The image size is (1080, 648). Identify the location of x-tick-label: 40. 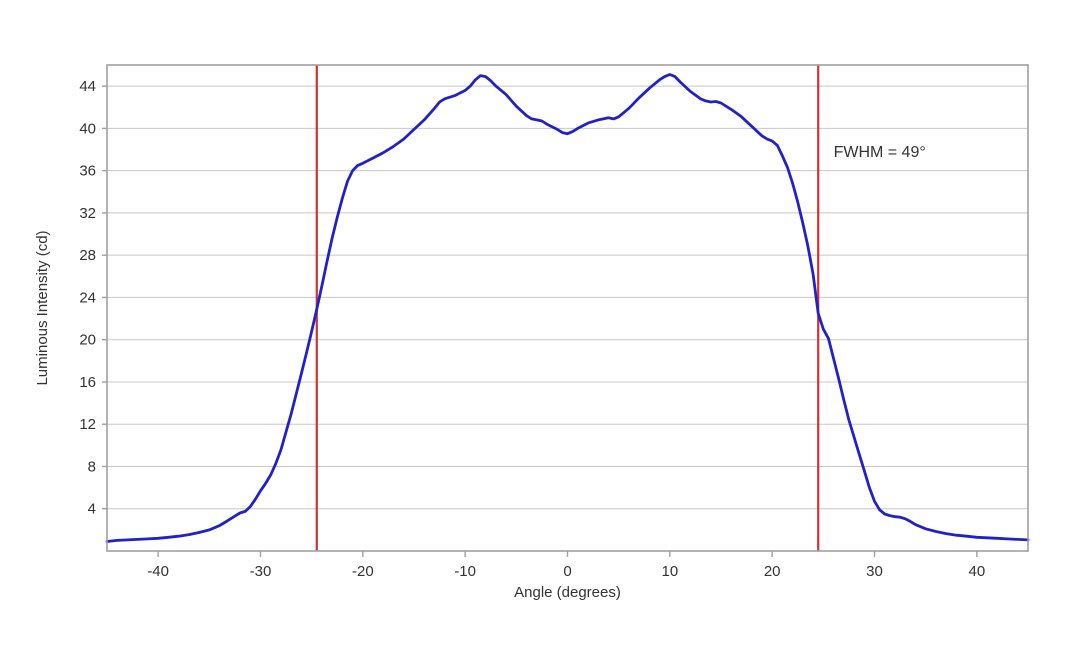
(976, 571).